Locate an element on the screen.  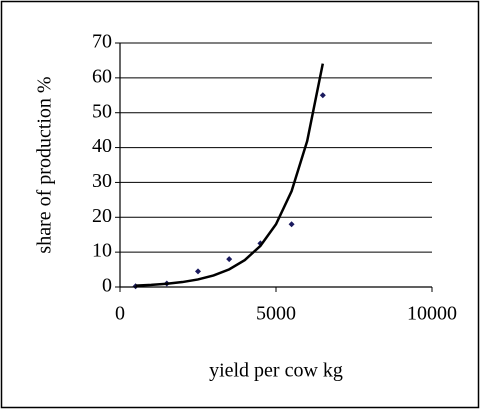
y-tick-label: 40 is located at coordinates (102, 146).